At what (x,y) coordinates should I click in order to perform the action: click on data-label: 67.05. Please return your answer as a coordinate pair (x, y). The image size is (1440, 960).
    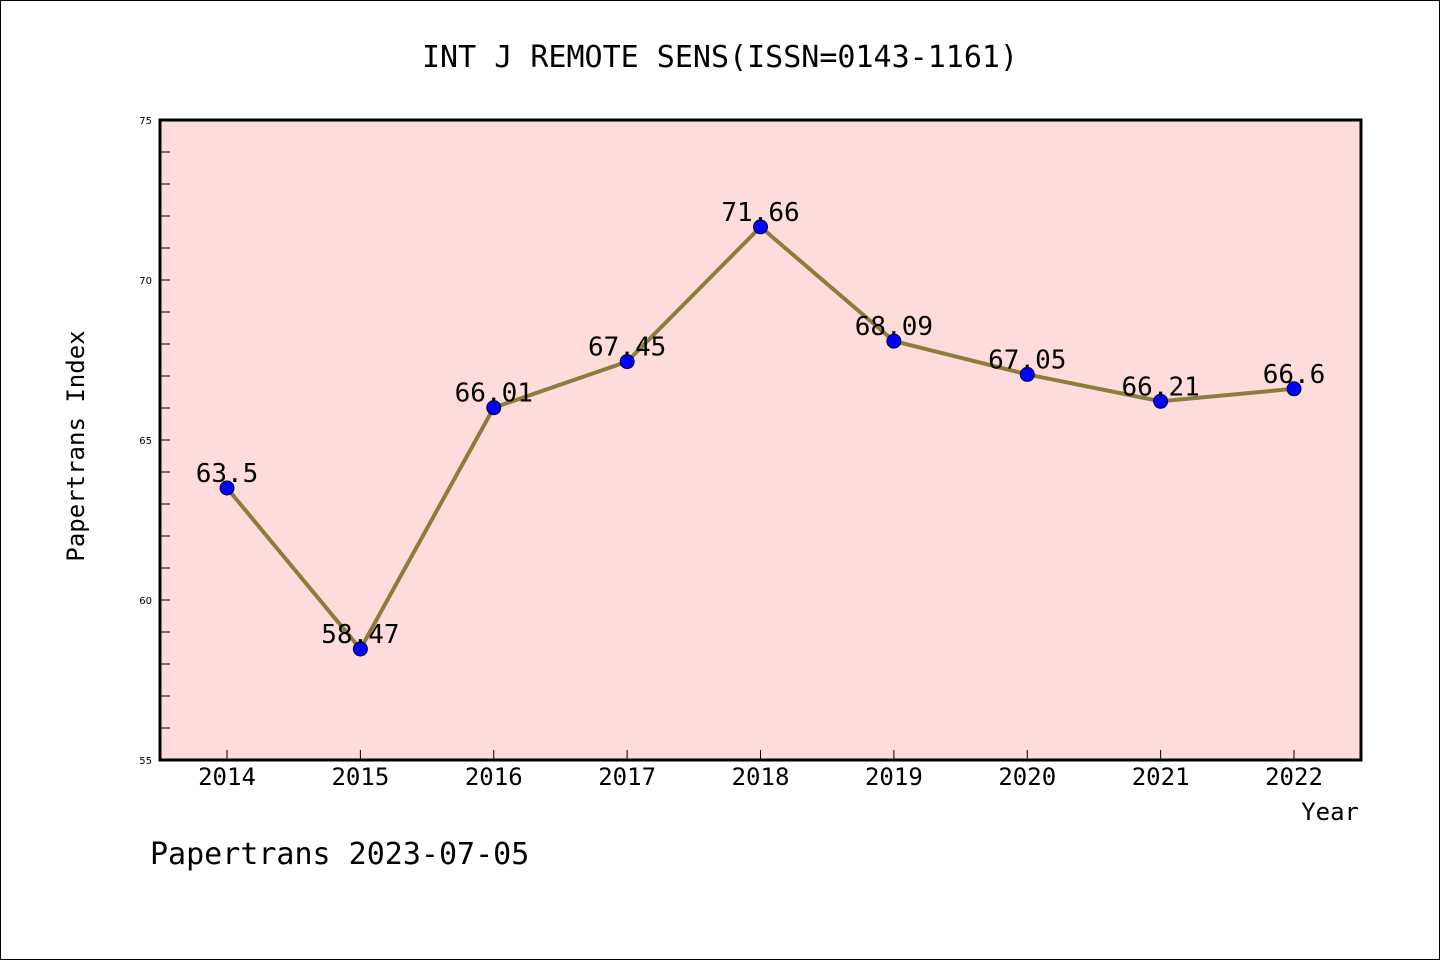
    Looking at the image, I should click on (1027, 360).